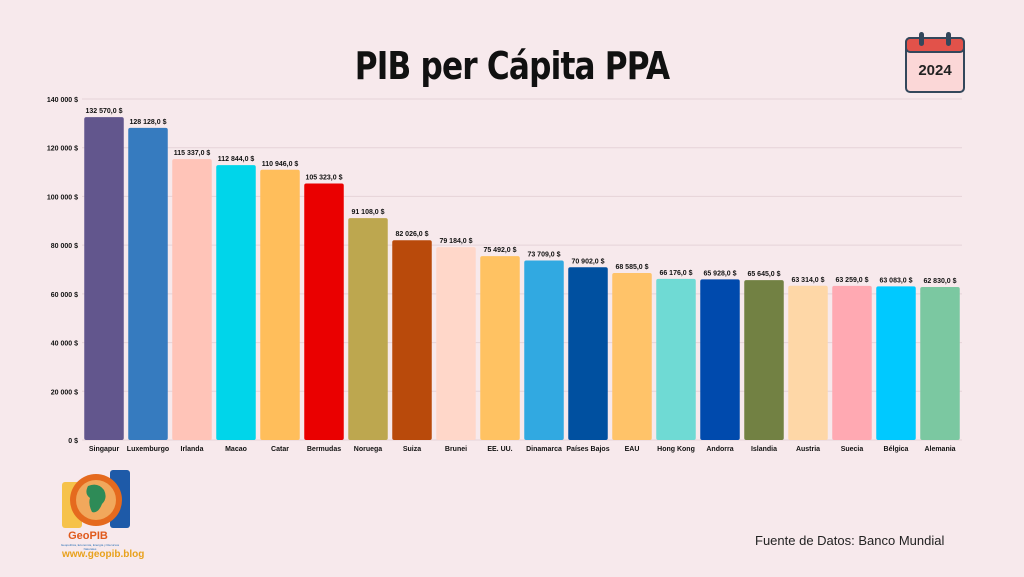 Image resolution: width=1024 pixels, height=577 pixels. I want to click on bar-andorra, so click(720, 359).